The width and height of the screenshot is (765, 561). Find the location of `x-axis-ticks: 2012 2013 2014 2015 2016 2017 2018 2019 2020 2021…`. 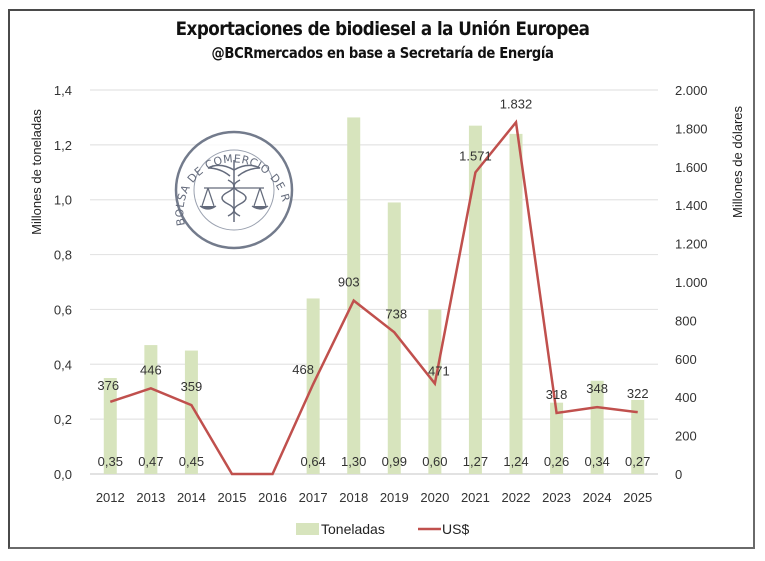

x-axis-ticks: 2012 2013 2014 2015 2016 2017 2018 2019 2020 2021… is located at coordinates (374, 497).